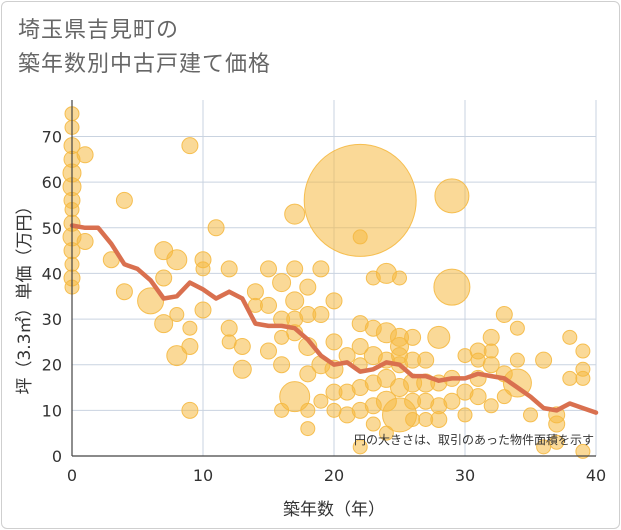 This screenshot has width=621, height=530. What do you see at coordinates (52, 410) in the screenshot?
I see `y-tick-label: 10` at bounding box center [52, 410].